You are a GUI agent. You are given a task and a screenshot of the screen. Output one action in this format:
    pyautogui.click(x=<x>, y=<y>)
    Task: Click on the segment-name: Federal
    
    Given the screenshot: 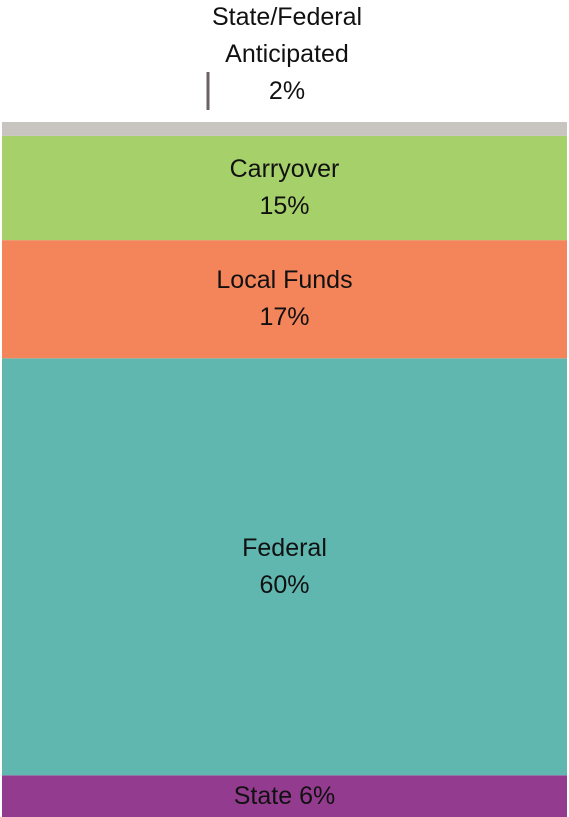 What is the action you would take?
    pyautogui.click(x=284, y=547)
    